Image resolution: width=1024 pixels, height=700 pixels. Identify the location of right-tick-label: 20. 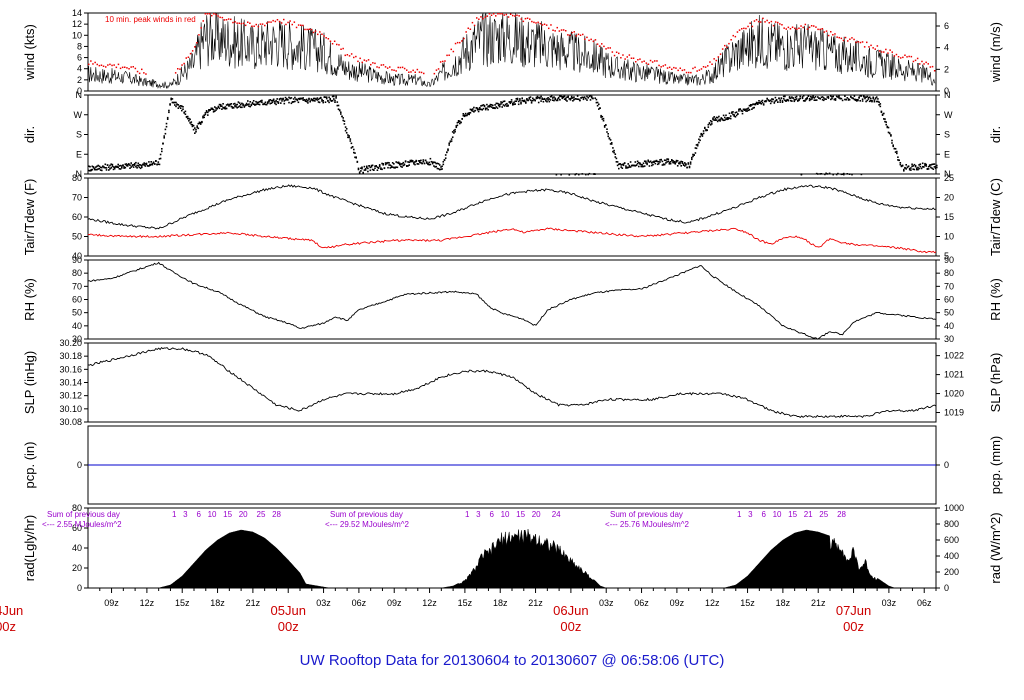
(949, 198).